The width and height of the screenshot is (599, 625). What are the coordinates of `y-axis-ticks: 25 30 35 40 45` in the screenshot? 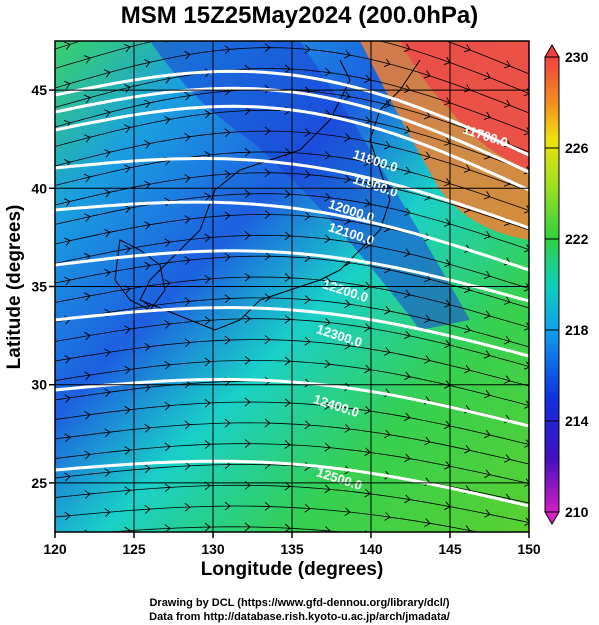 It's located at (43, 286).